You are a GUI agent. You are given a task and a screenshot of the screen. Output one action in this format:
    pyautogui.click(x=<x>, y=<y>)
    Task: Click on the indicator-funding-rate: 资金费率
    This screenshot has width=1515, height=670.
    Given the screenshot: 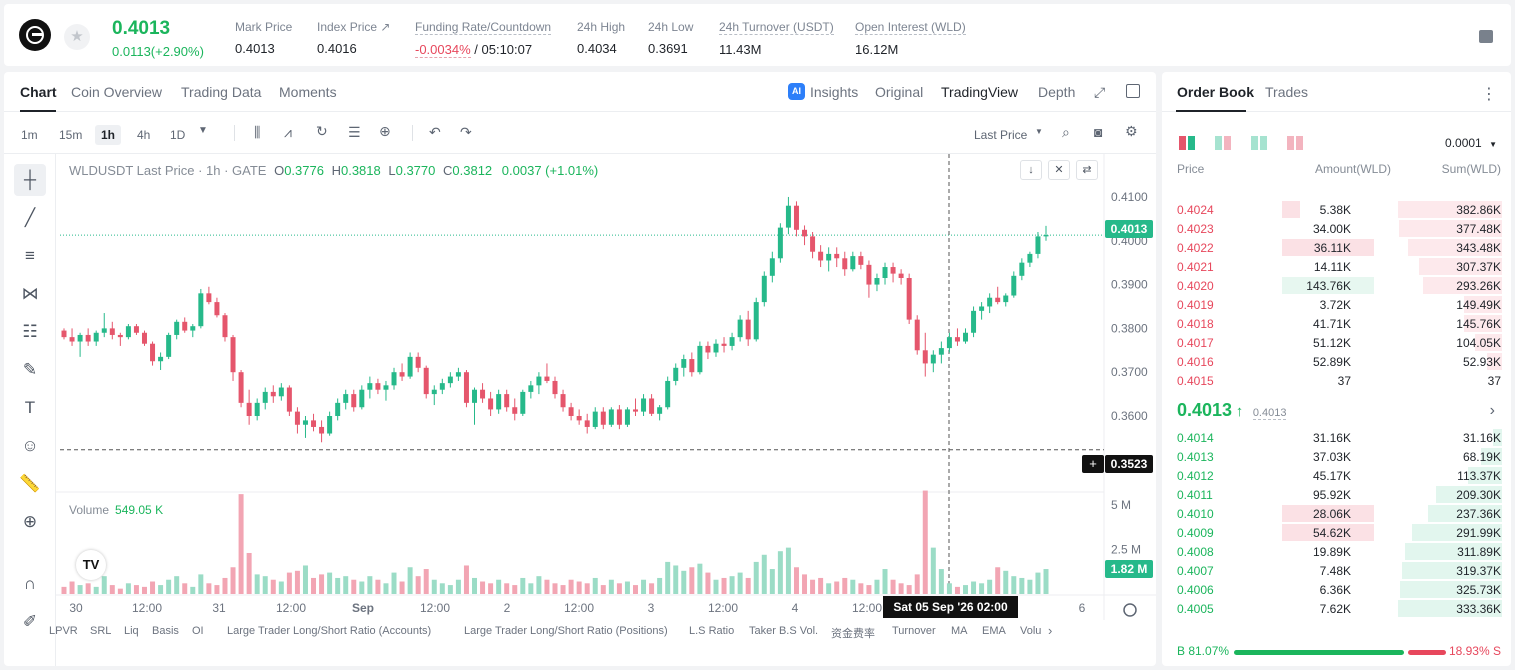 What is the action you would take?
    pyautogui.click(x=853, y=634)
    